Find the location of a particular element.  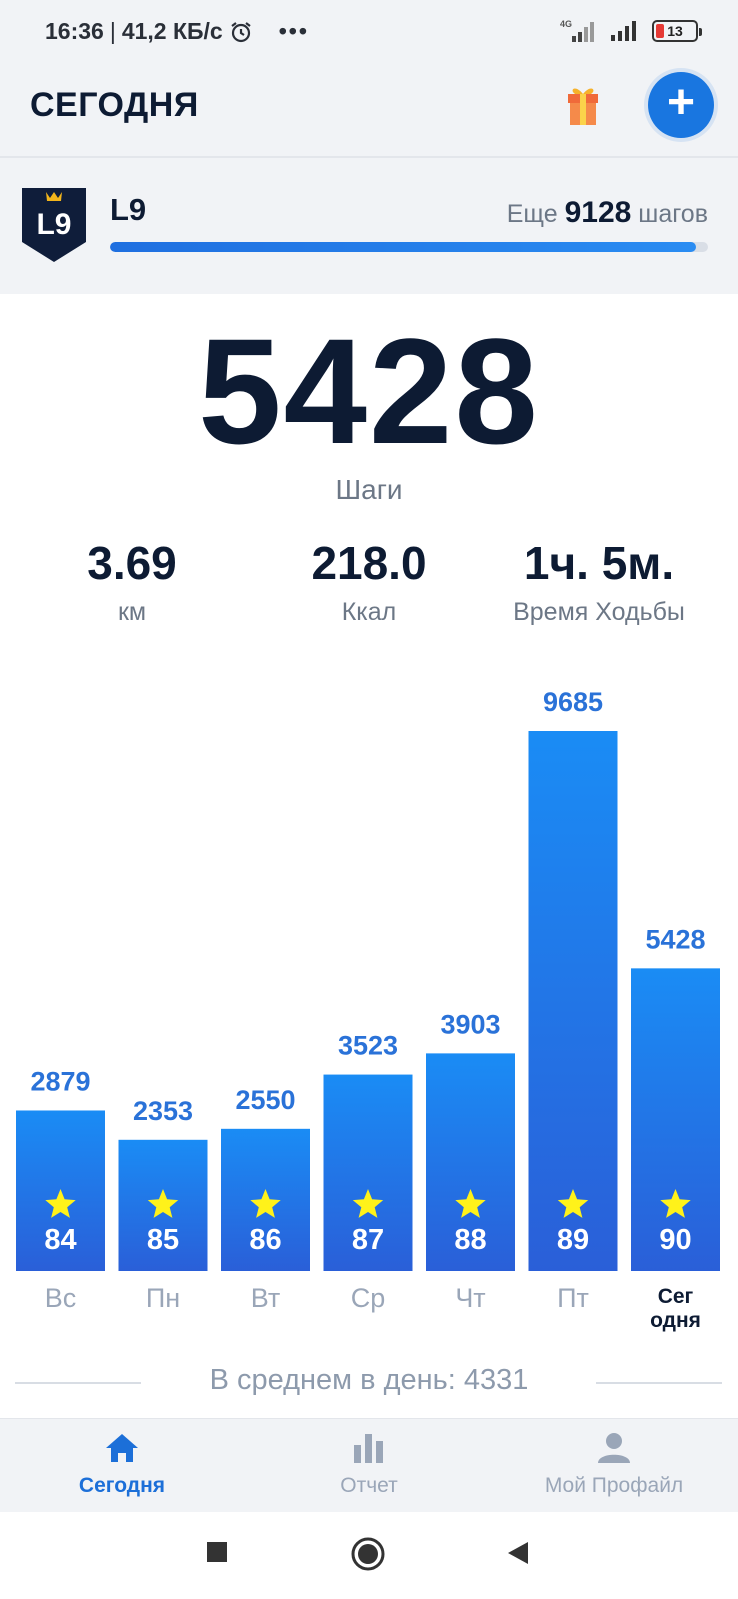

recents-square-icon is located at coordinates (217, 1552).